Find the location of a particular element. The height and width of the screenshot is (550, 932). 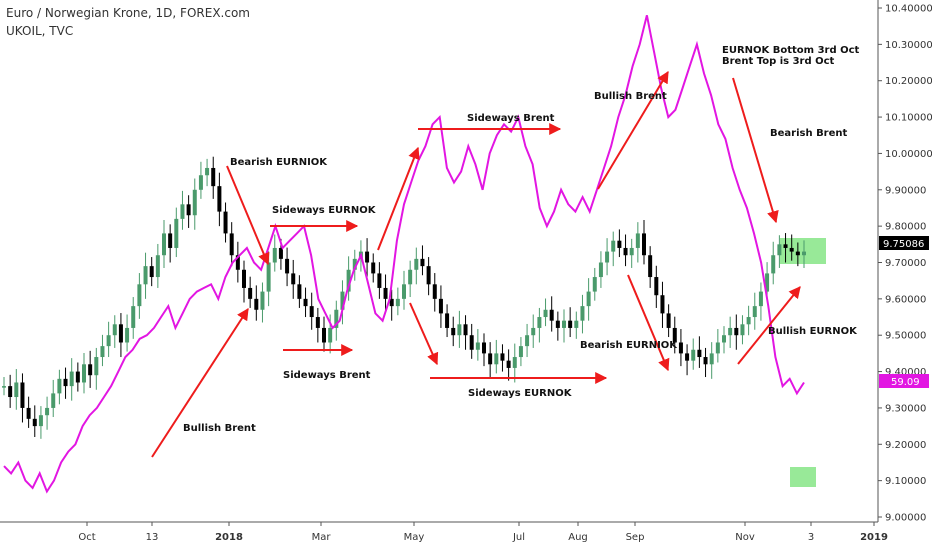

svg-text: 9.75086 is located at coordinates (903, 244).